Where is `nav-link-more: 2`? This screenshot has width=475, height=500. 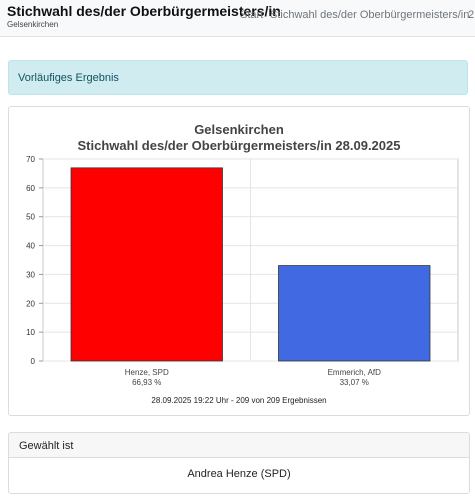
nav-link-more: 2 is located at coordinates (471, 15).